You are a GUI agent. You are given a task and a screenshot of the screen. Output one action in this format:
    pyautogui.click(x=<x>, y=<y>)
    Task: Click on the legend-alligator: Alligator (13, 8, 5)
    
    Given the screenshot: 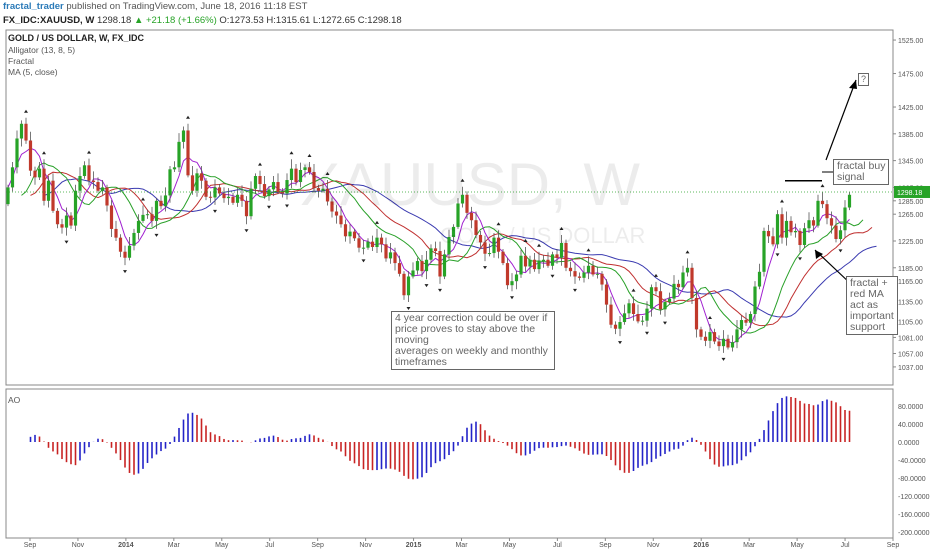 What is the action you would take?
    pyautogui.click(x=42, y=50)
    